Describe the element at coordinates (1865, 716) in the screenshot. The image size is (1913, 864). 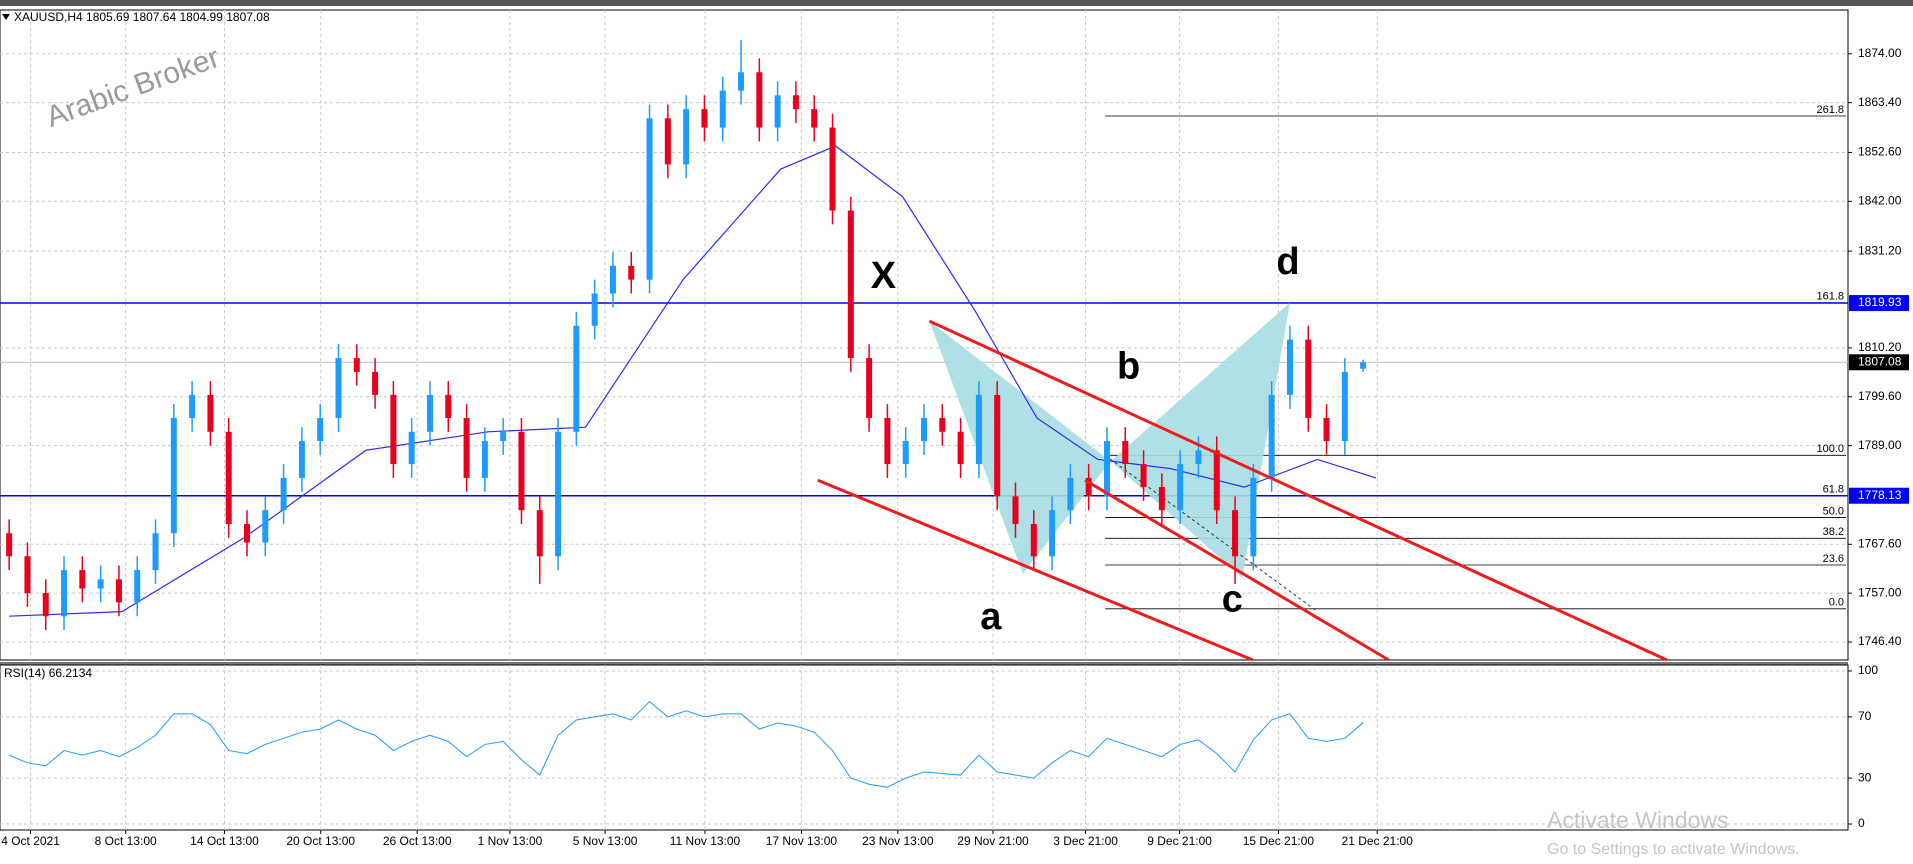
I see `rsi-tick-label: 70` at that location.